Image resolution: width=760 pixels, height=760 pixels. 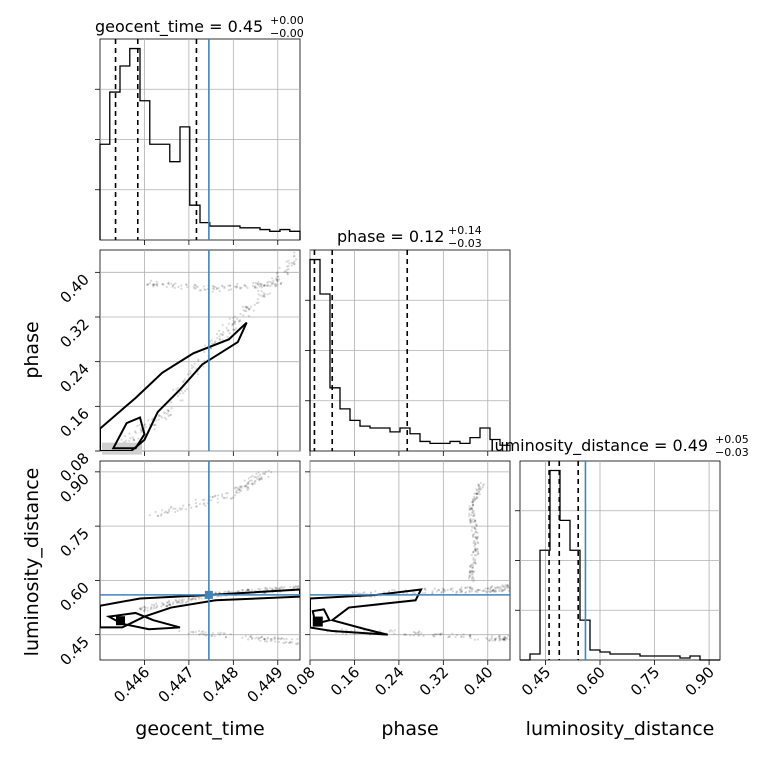 I want to click on ytick-label-phase-4: 0.40, so click(x=74, y=288).